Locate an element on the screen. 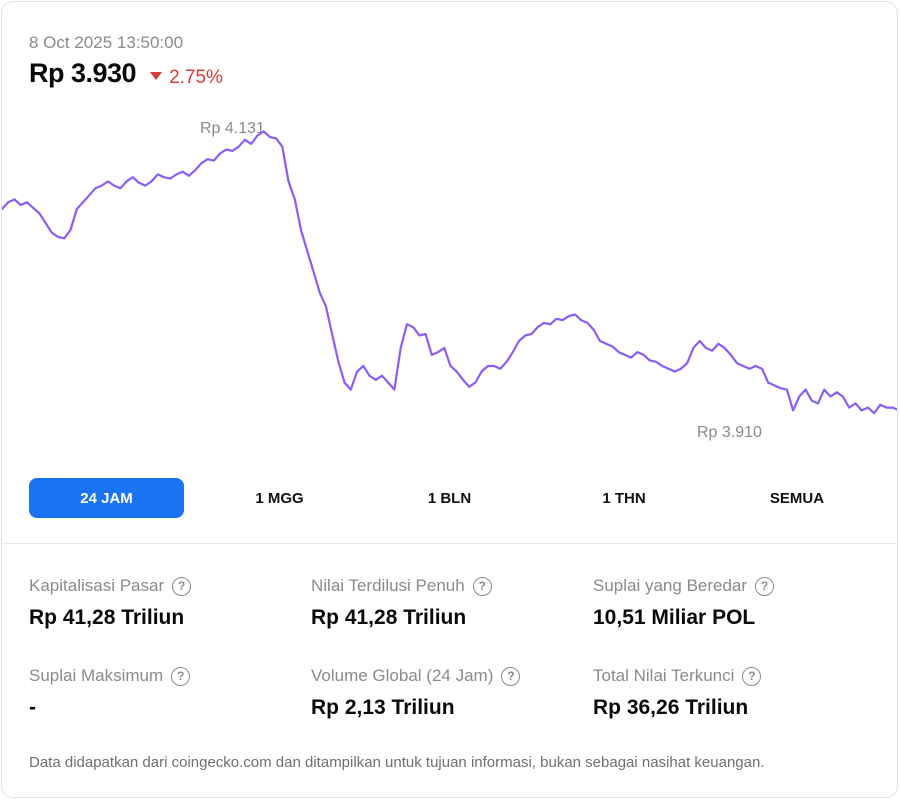 The width and height of the screenshot is (900, 800). tab-label: 1 THN is located at coordinates (624, 498).